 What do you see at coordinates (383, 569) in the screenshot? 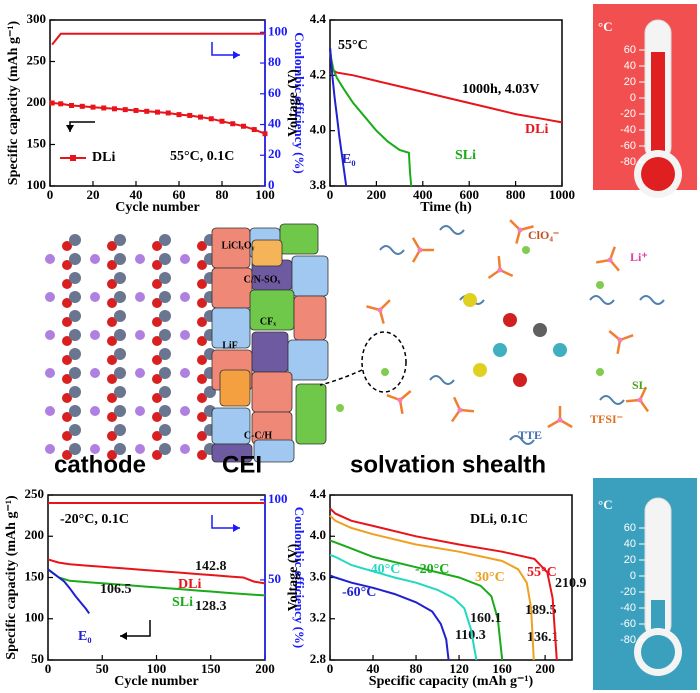
I see `series-label: -40°C` at bounding box center [383, 569].